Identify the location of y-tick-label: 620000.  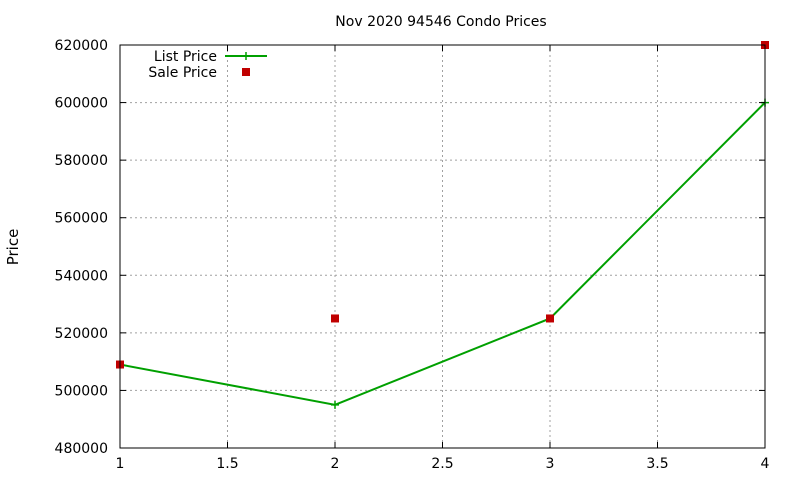
(81, 46).